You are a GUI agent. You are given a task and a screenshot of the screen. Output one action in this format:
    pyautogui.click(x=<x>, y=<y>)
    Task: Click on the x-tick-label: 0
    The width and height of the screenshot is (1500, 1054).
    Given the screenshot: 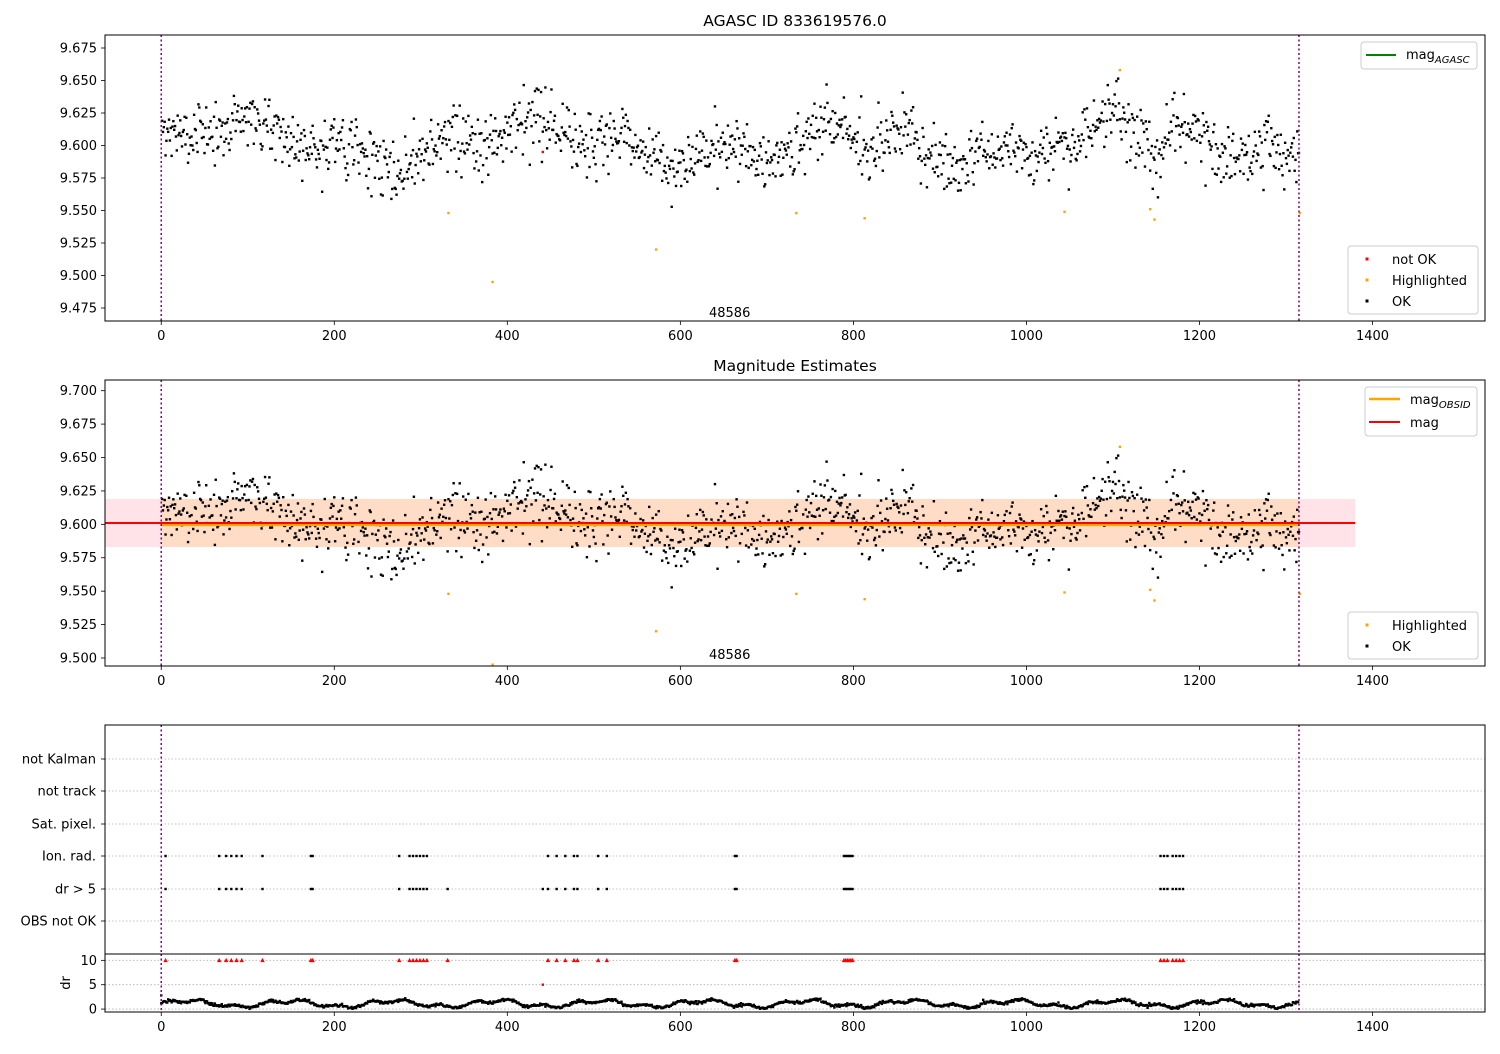 What is the action you would take?
    pyautogui.click(x=161, y=1027)
    